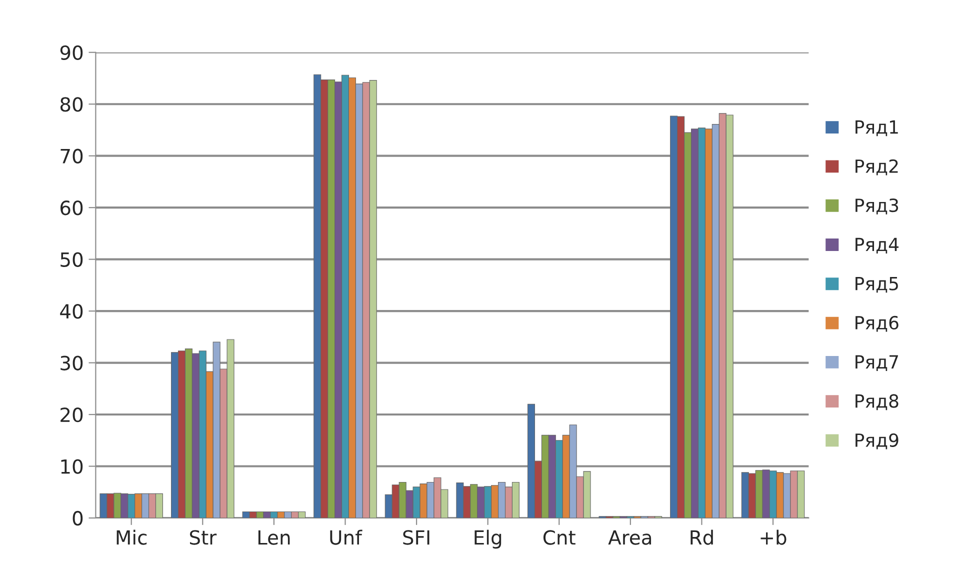 This screenshot has height=582, width=957. What do you see at coordinates (877, 363) in the screenshot?
I see `legend-label: Ряд7` at bounding box center [877, 363].